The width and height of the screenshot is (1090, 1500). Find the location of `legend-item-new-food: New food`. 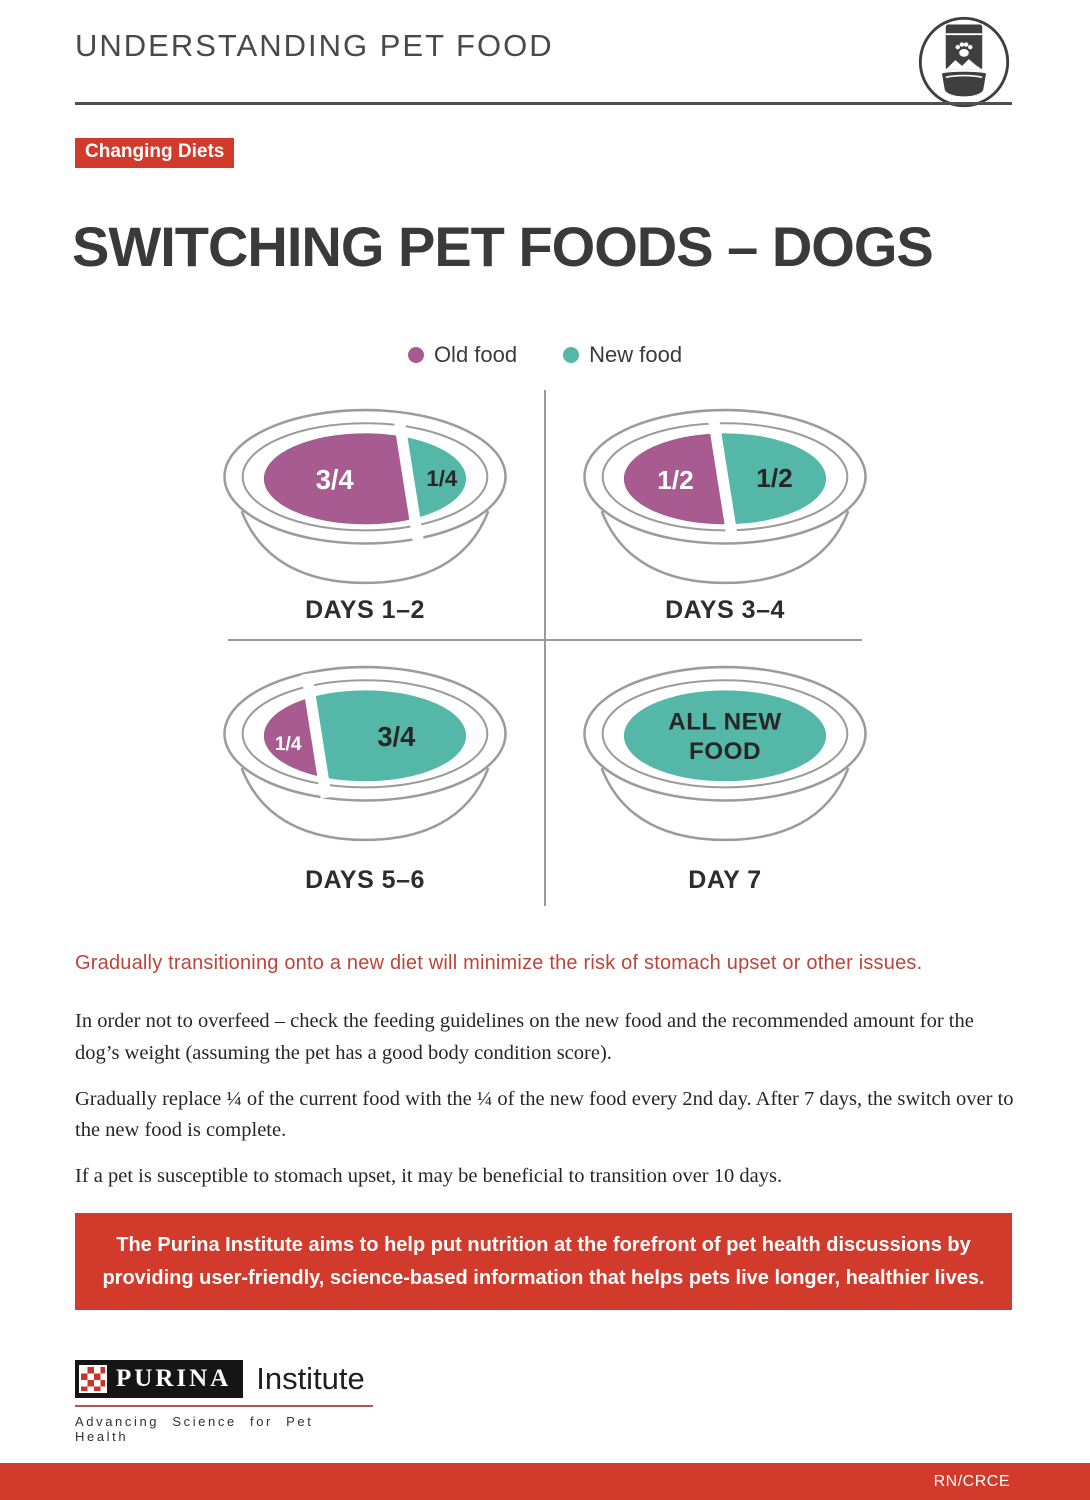

legend-item-new-food: New food is located at coordinates (622, 355).